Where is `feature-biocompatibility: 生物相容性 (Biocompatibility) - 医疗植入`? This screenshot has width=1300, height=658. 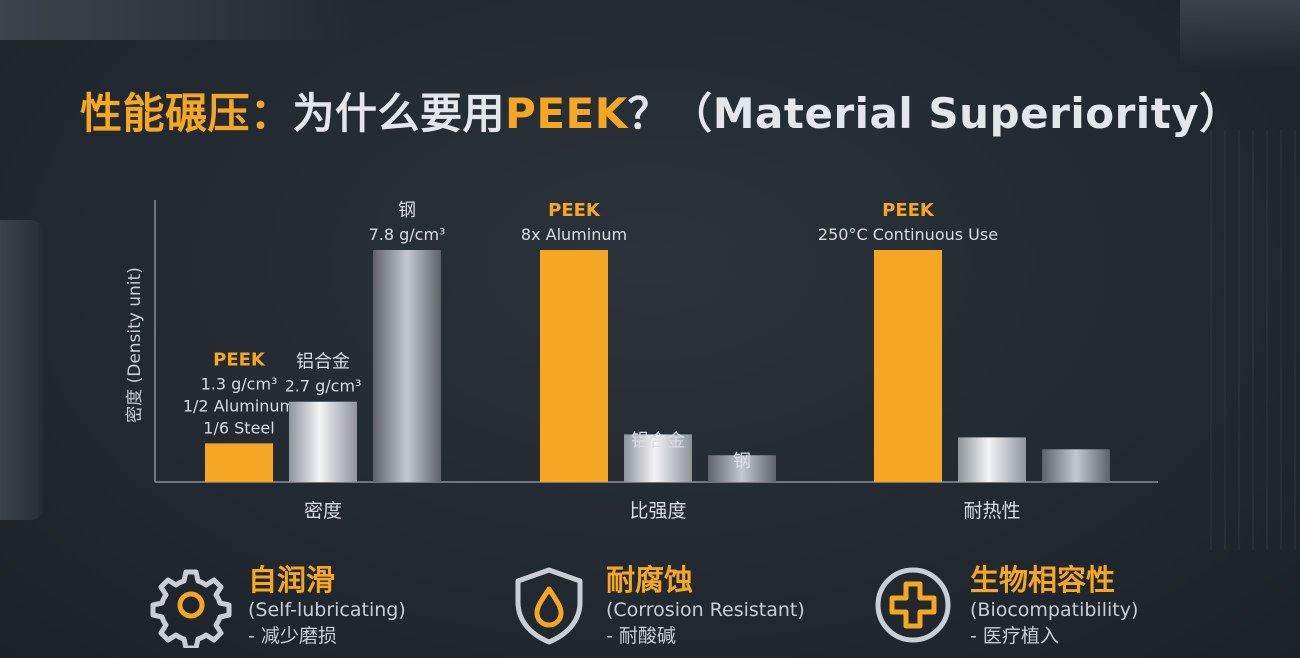
feature-biocompatibility: 生物相容性 (Biocompatibility) - 医疗植入 is located at coordinates (1004, 610).